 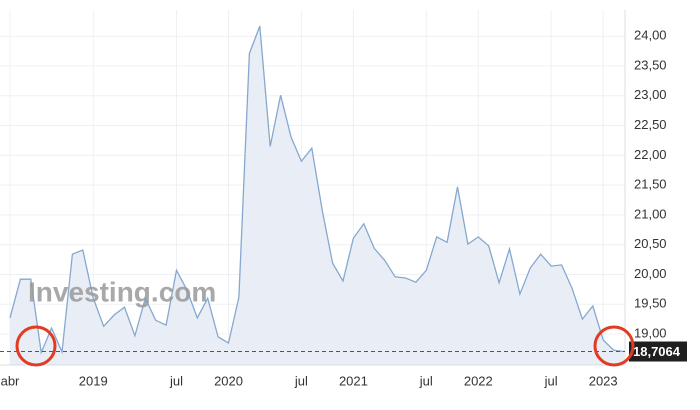 I want to click on y-tick-label: 20,00, so click(x=650, y=273).